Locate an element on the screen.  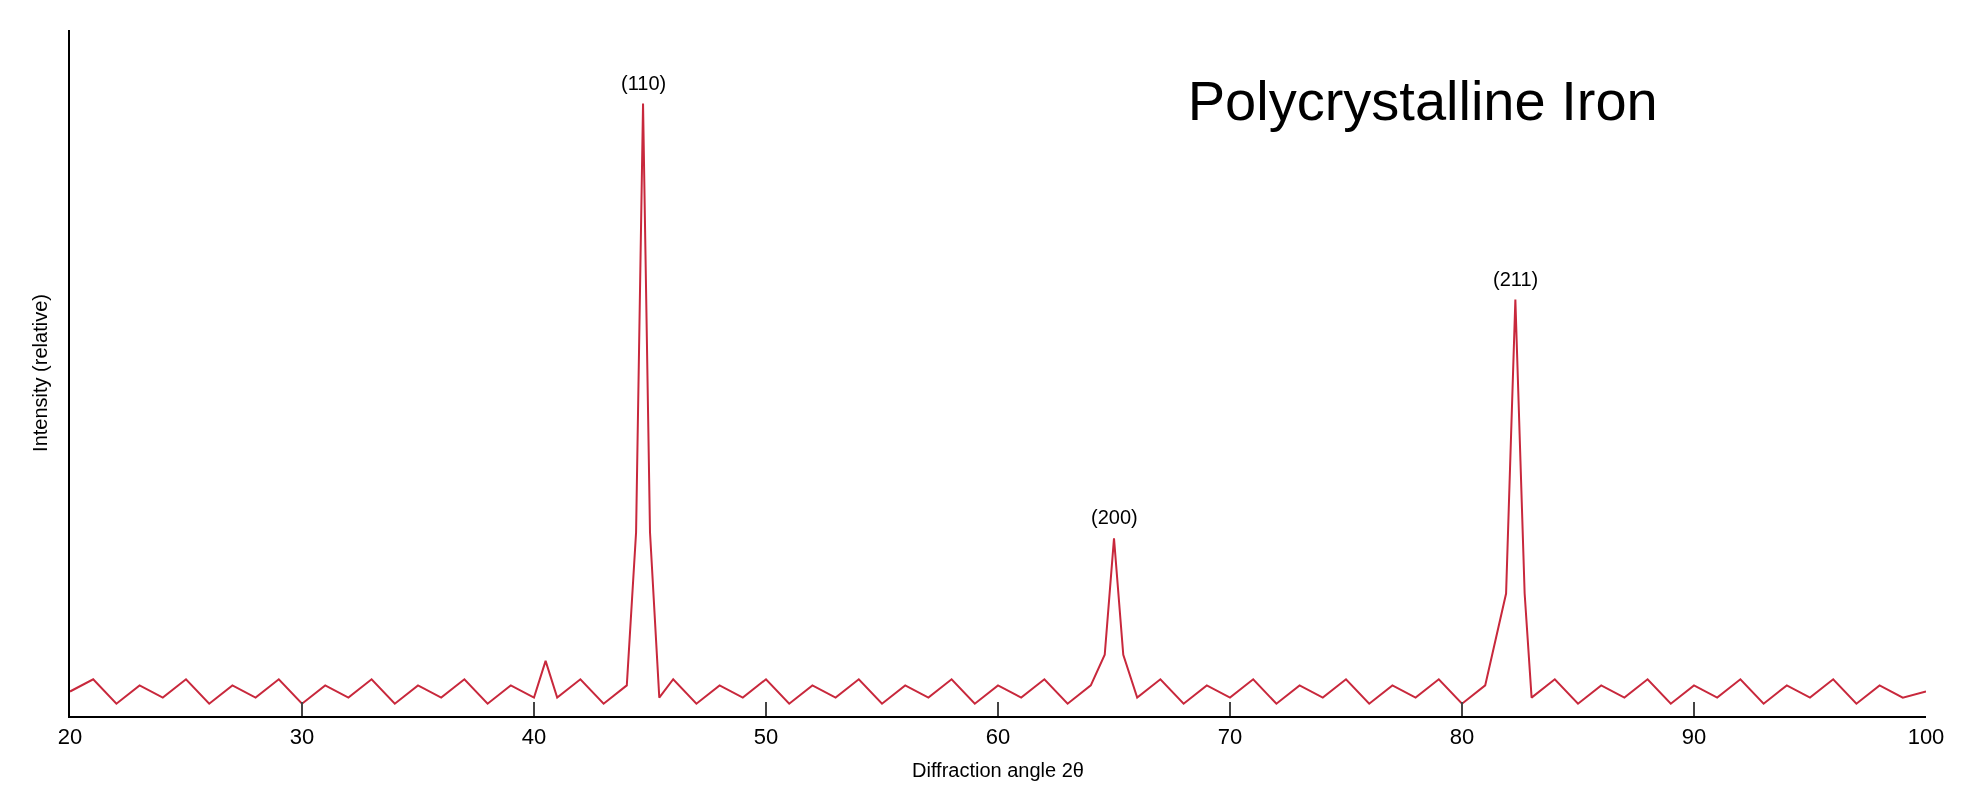
annotation: (200) is located at coordinates (1114, 517).